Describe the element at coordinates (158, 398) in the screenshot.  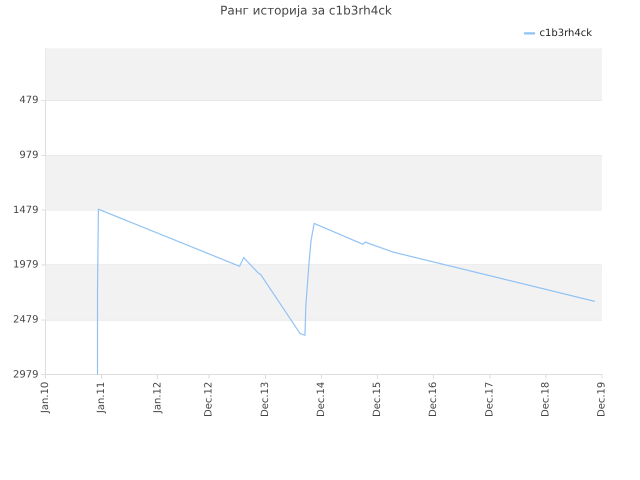
I see `x-tick-label: Jan.12` at that location.